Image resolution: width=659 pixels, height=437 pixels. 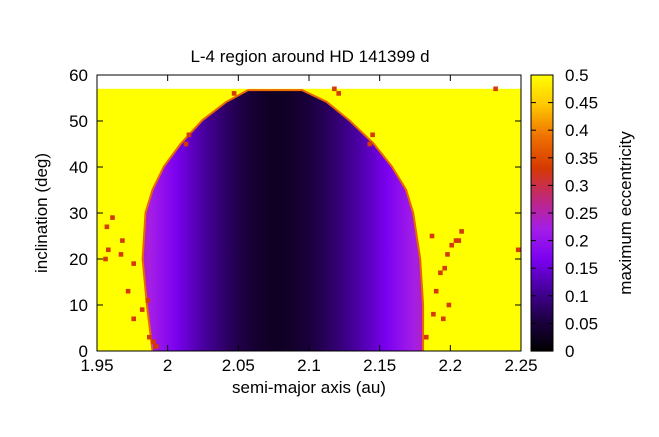 What do you see at coordinates (167, 365) in the screenshot?
I see `x-tick-label: 2` at bounding box center [167, 365].